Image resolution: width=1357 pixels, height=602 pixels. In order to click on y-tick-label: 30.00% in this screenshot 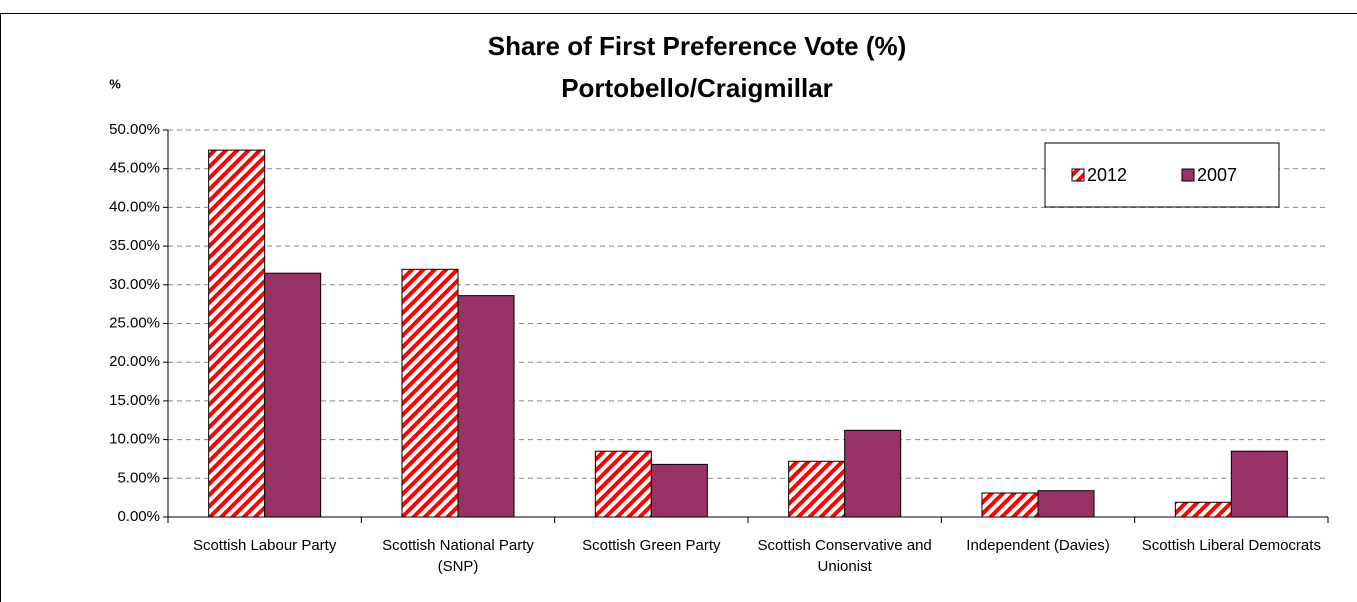, I will do `click(134, 284)`.